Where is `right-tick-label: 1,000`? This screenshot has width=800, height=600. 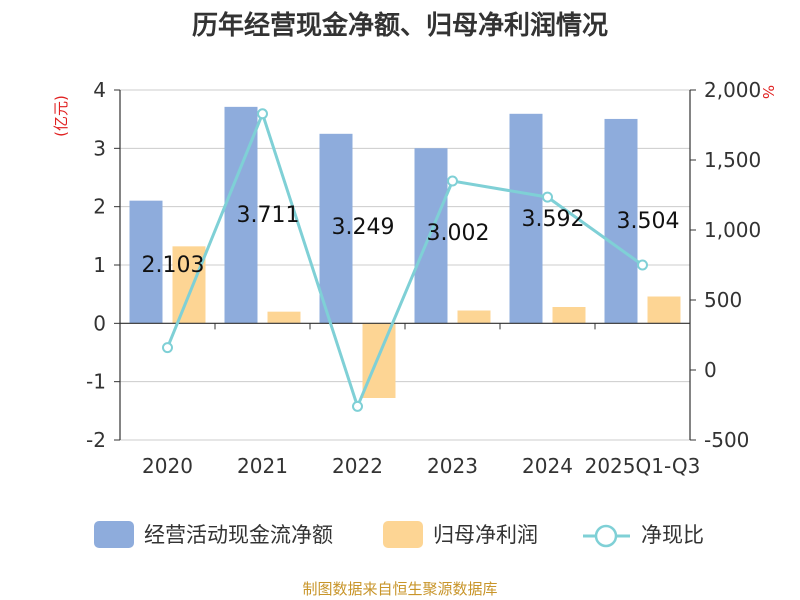
right-tick-label: 1,000 is located at coordinates (732, 230).